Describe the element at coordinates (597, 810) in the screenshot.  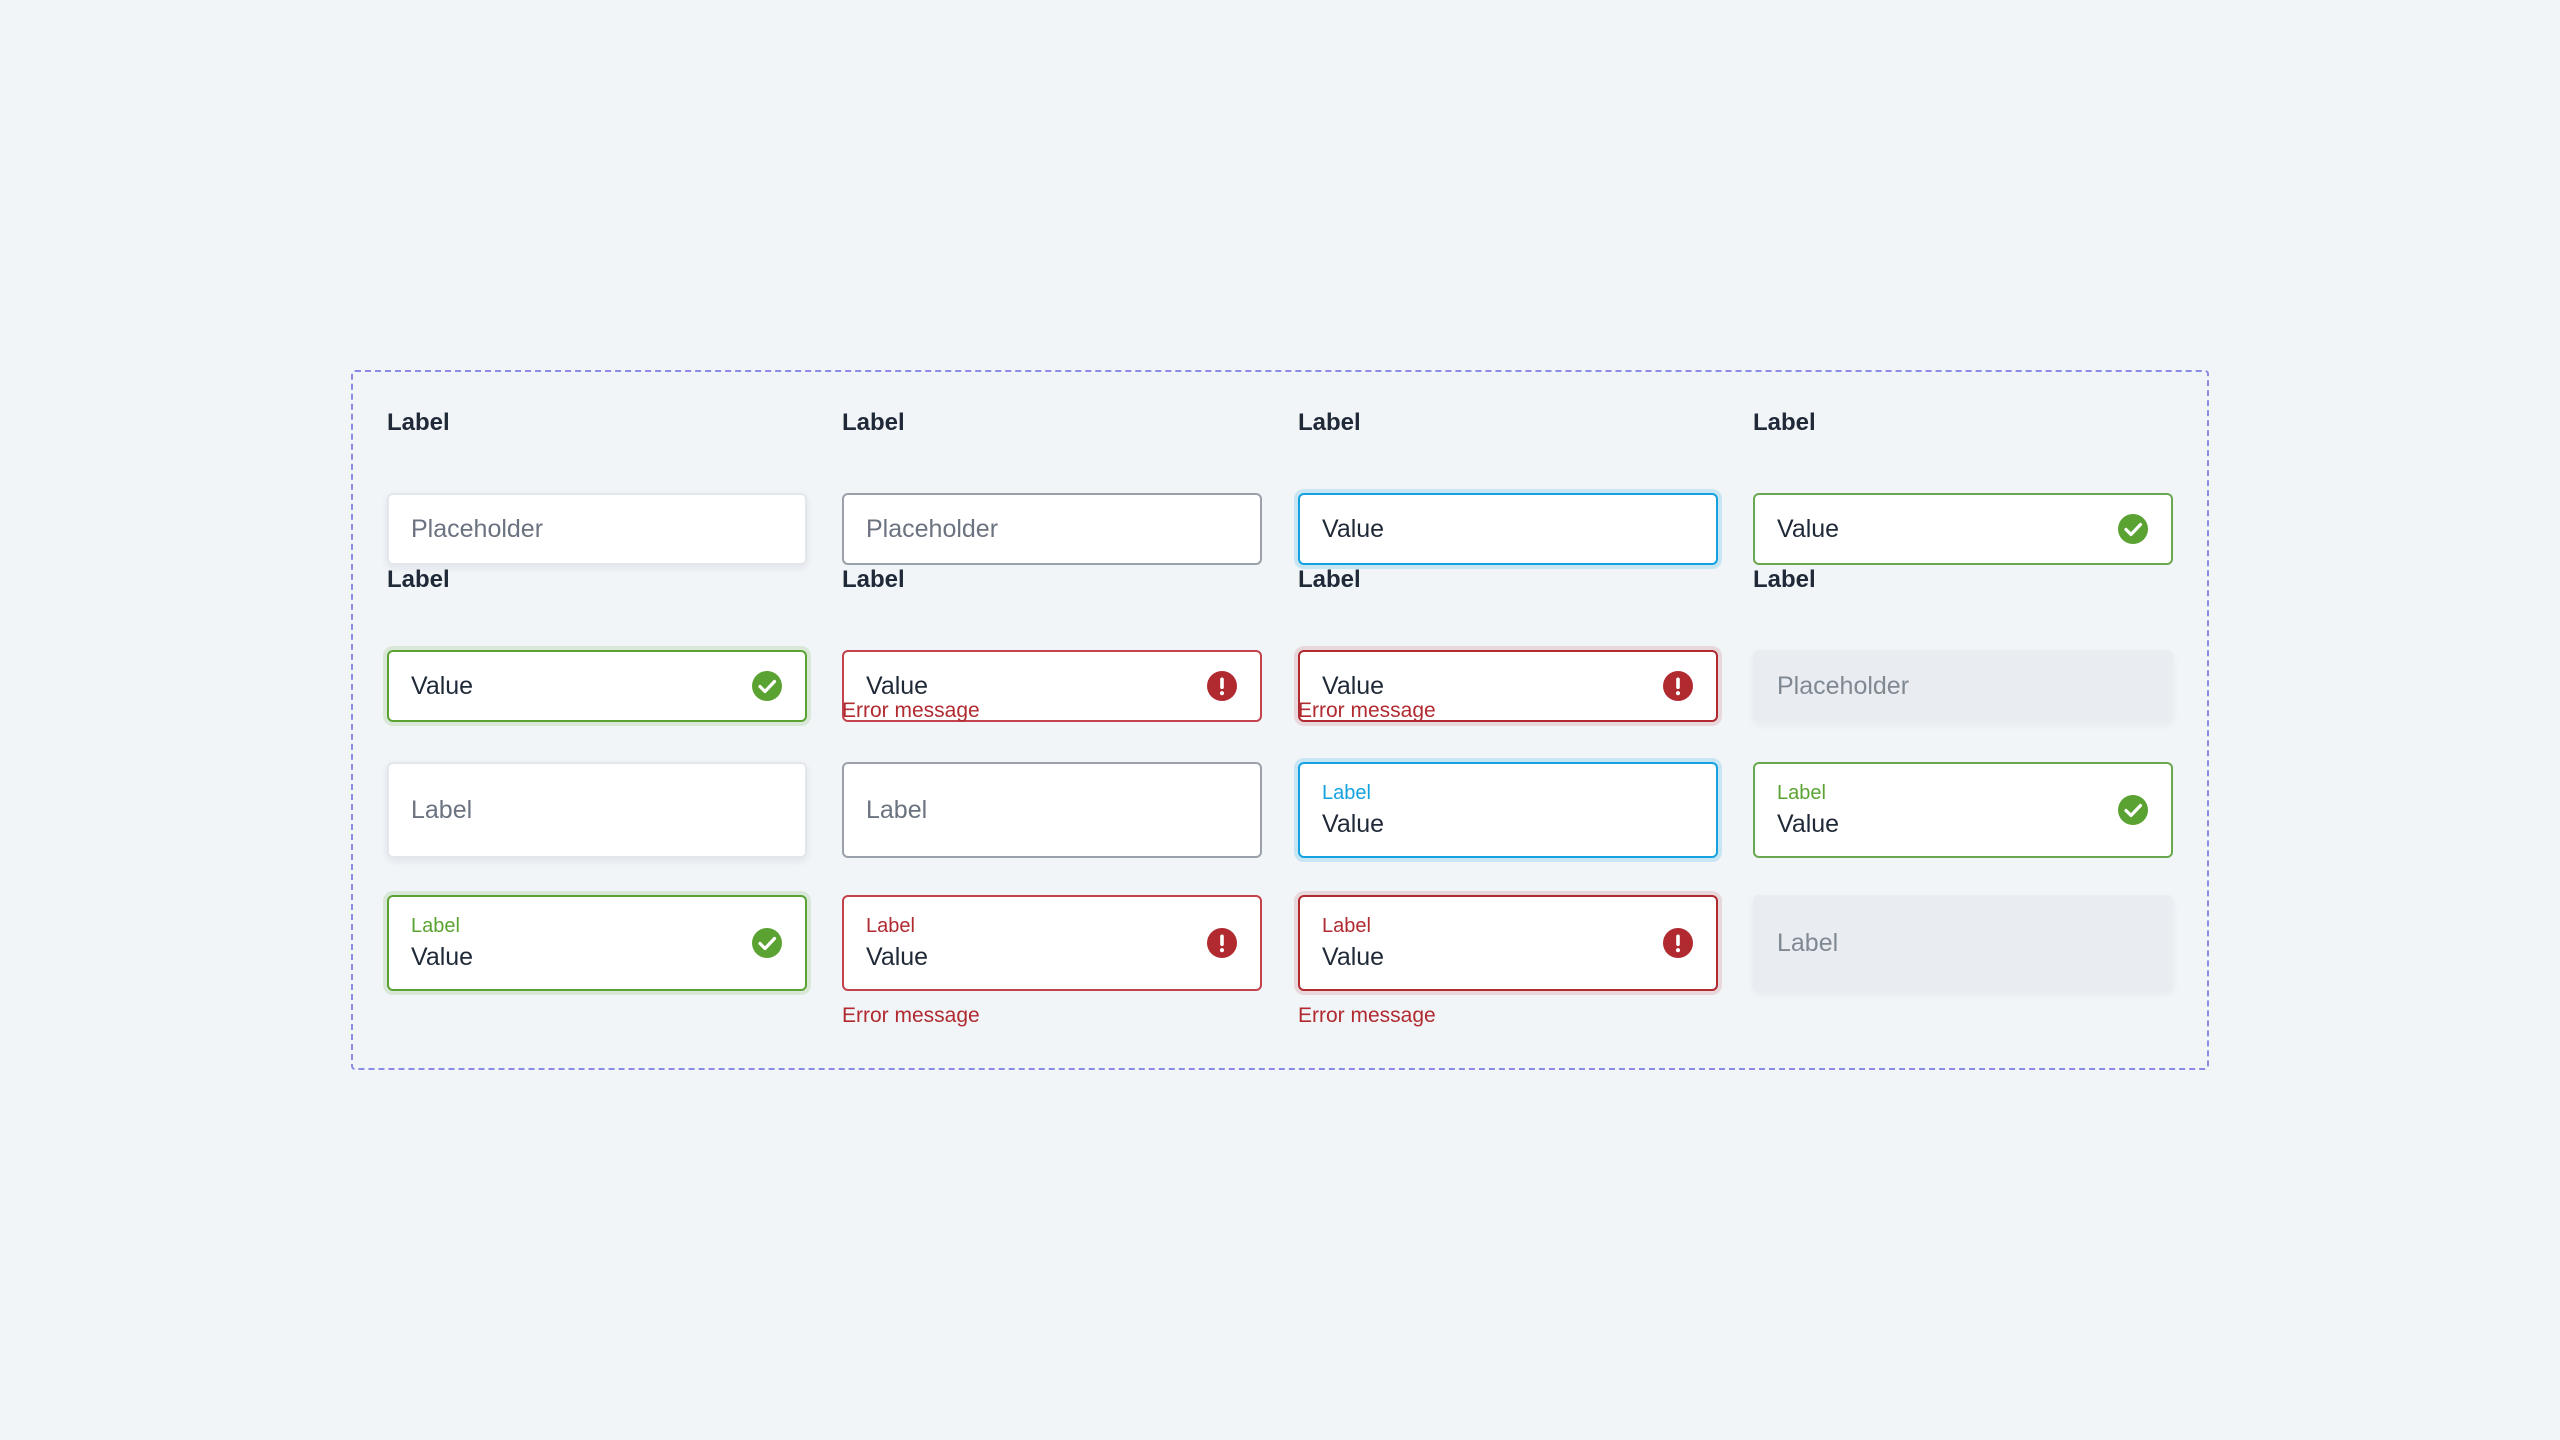
I see `floating-input-default: Label` at that location.